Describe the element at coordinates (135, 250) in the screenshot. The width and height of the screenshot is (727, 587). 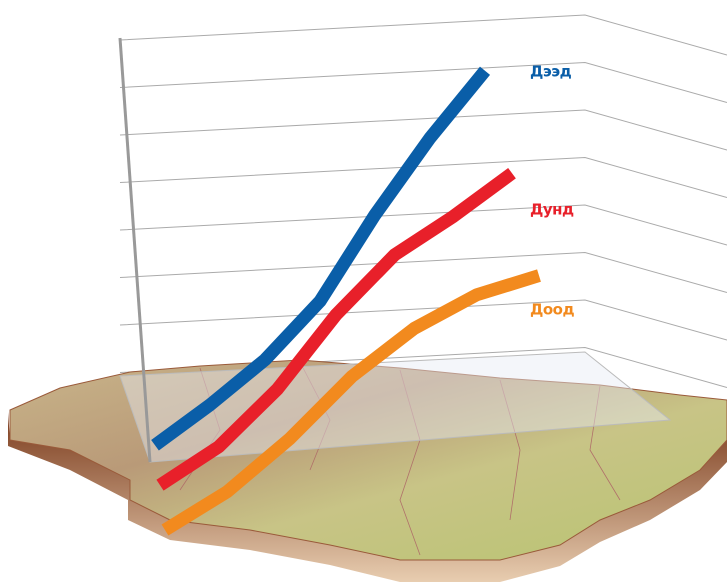
I see `y-axis` at that location.